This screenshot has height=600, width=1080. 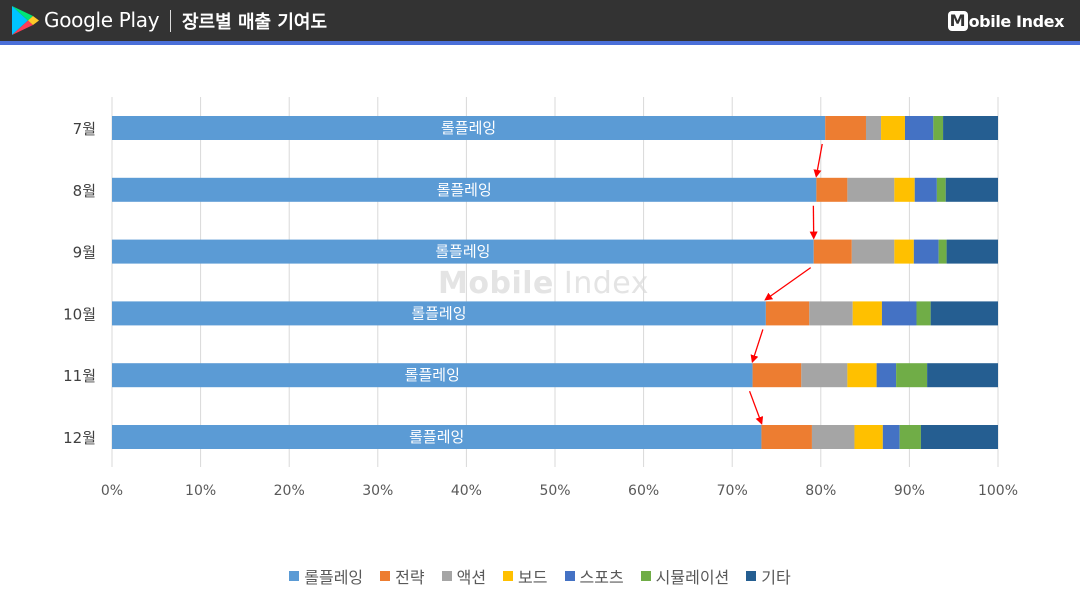 What do you see at coordinates (1016, 21) in the screenshot?
I see `mobile-index-logo-text: obile Index` at bounding box center [1016, 21].